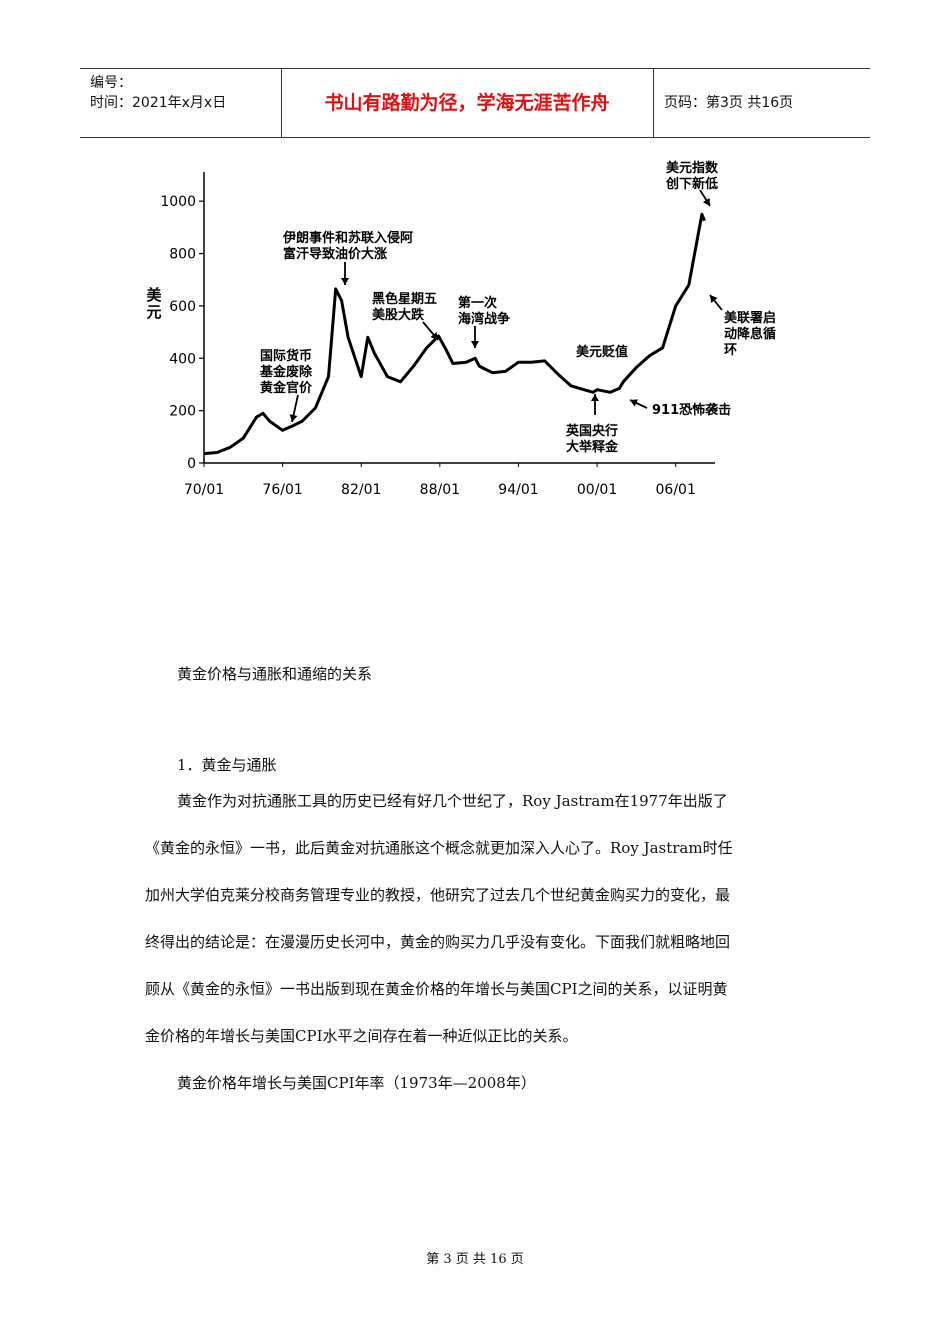  What do you see at coordinates (440, 490) in the screenshot?
I see `x-tick-label: 88/01` at bounding box center [440, 490].